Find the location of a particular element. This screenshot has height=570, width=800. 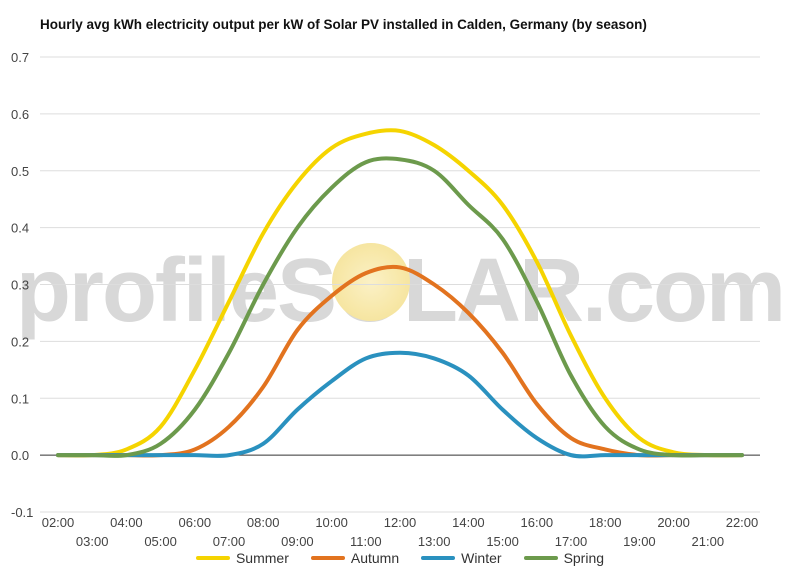

x-tick-label: 14:00 is located at coordinates (468, 522).